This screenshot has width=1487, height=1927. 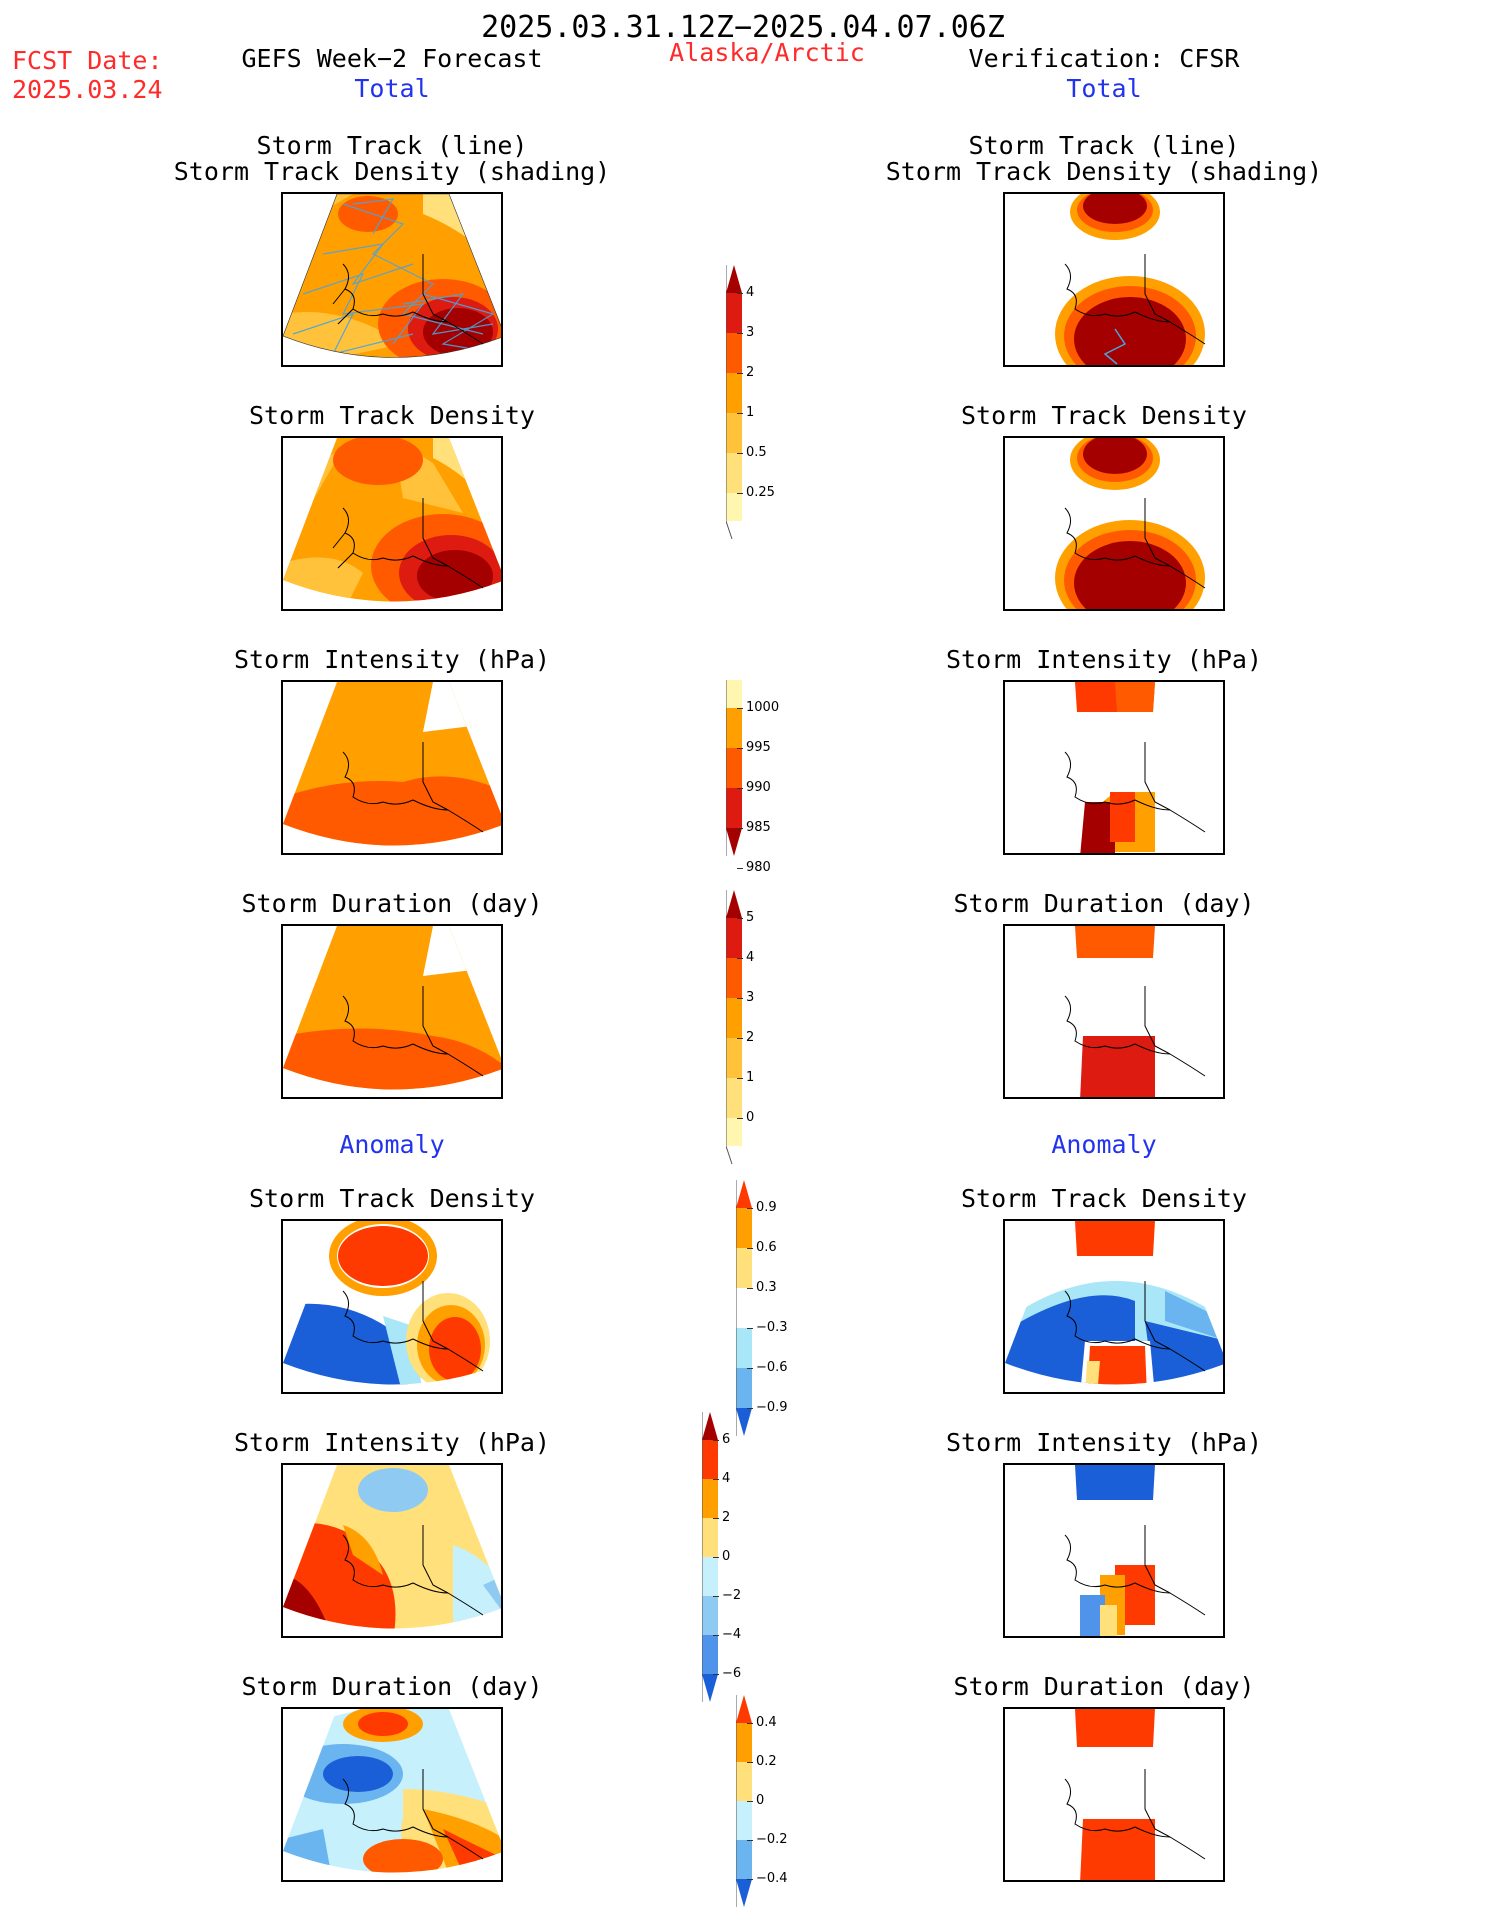 What do you see at coordinates (767, 52) in the screenshot?
I see `region-title: Alaska/Arctic` at bounding box center [767, 52].